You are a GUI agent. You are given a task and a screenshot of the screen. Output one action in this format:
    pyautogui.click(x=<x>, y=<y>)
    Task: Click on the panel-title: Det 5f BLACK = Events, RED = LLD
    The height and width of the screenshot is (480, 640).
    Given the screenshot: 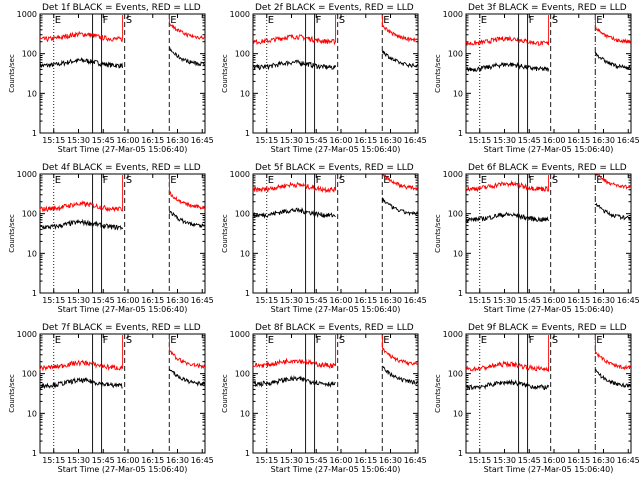 What is the action you would take?
    pyautogui.click(x=334, y=168)
    